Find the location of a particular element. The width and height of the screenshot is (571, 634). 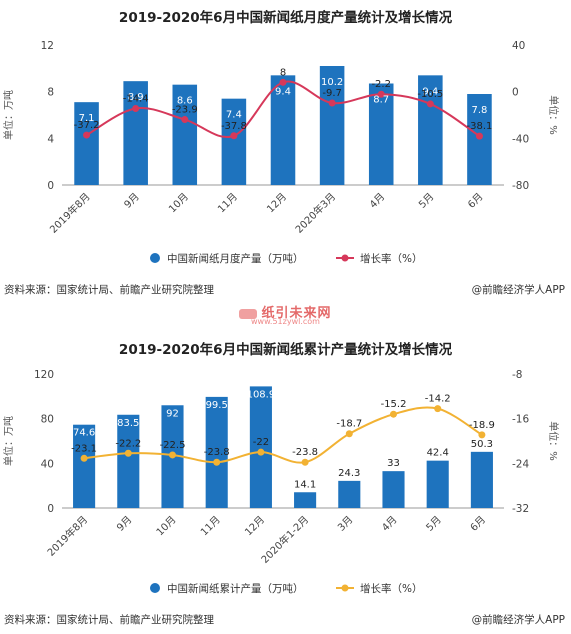

line-value-label: -23.9 is located at coordinates (185, 110).